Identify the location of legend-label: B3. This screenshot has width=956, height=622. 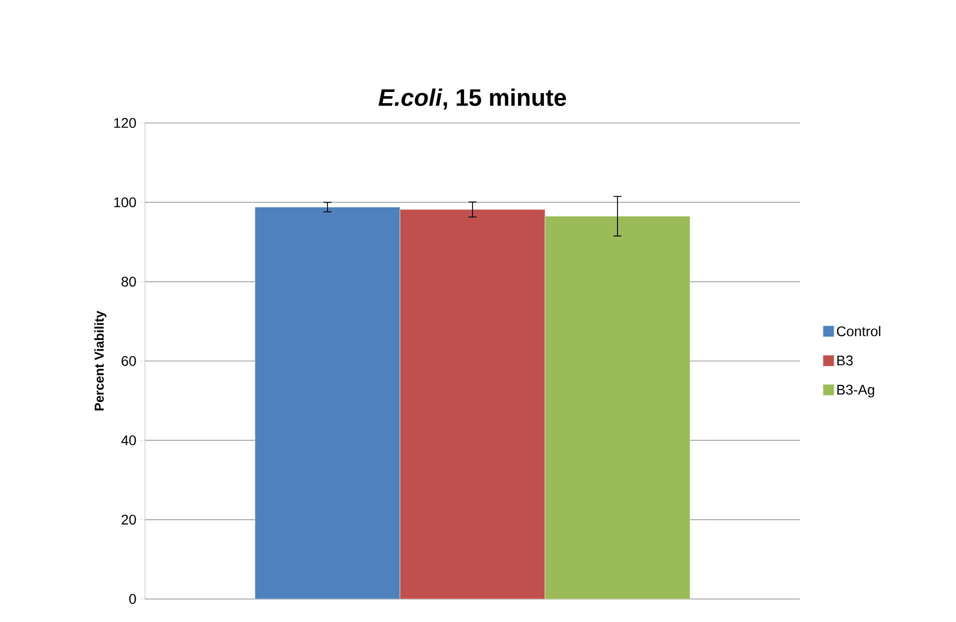
(845, 361).